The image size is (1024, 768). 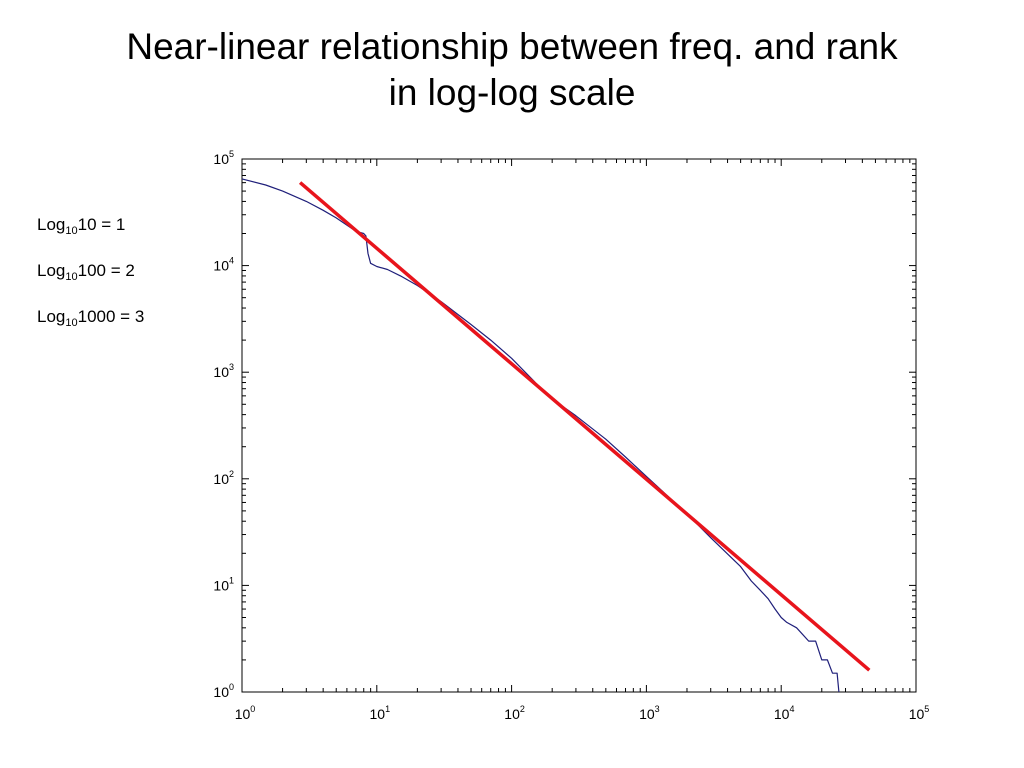 I want to click on x-tick-label: 10⁰, so click(x=245, y=713).